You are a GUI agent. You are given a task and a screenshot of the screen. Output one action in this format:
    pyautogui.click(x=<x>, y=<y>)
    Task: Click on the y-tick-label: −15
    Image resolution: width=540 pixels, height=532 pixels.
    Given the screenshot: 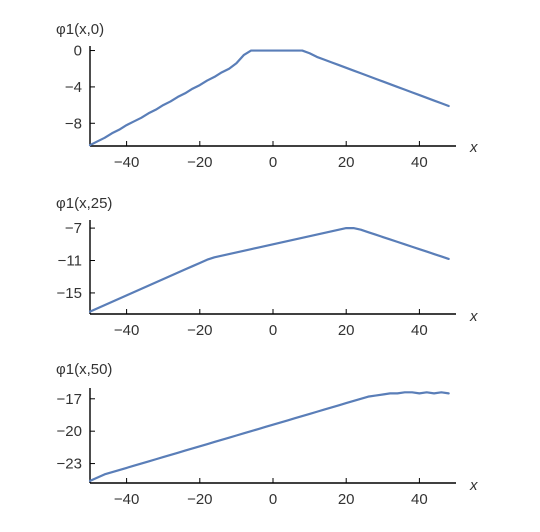 What is the action you would take?
    pyautogui.click(x=69, y=293)
    